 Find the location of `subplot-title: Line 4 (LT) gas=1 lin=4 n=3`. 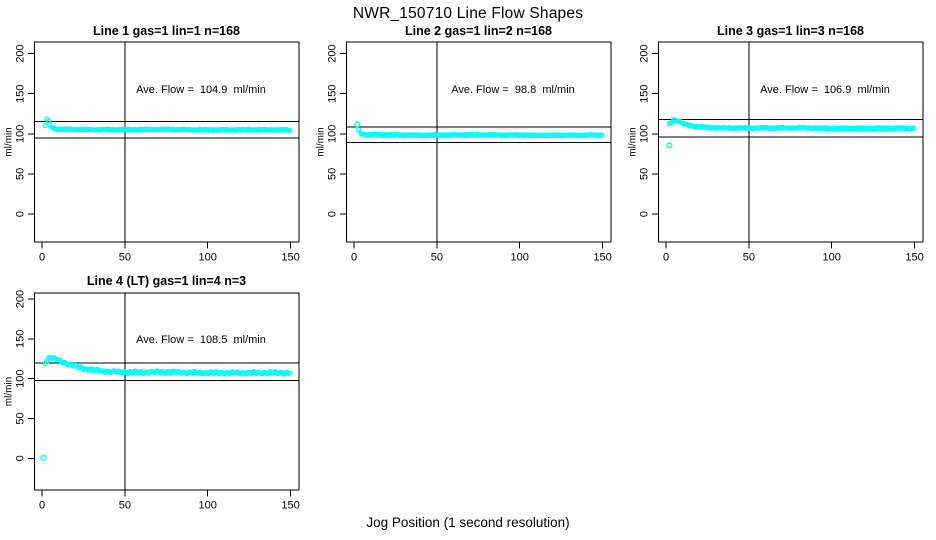

subplot-title: Line 4 (LT) gas=1 lin=4 n=3 is located at coordinates (166, 281).